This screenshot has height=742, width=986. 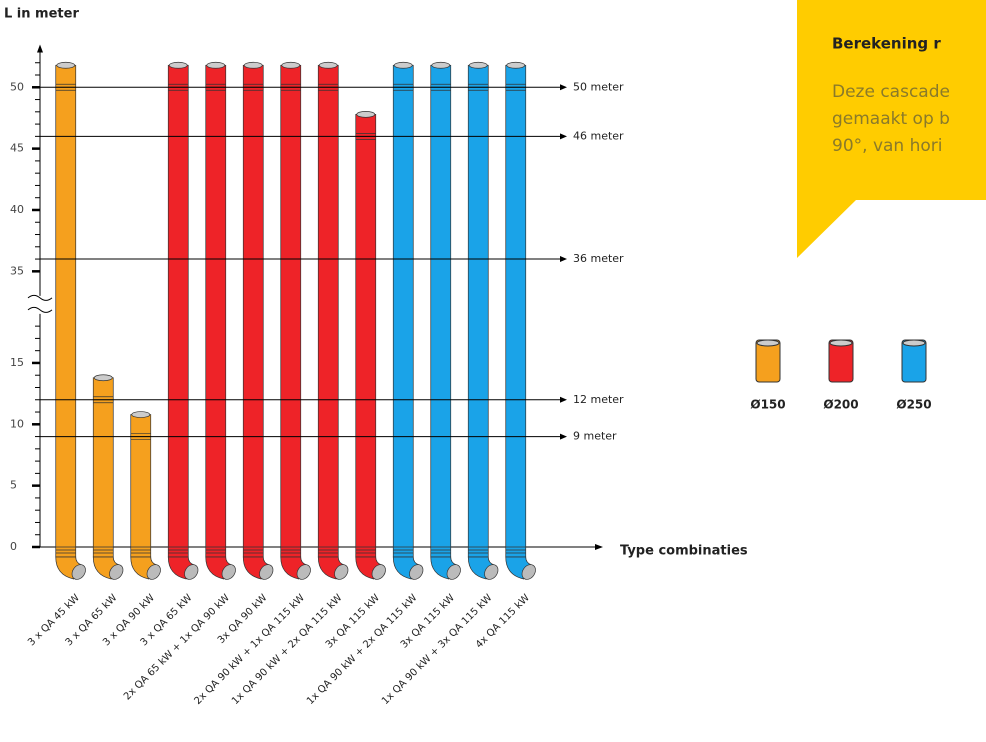 What do you see at coordinates (840, 405) in the screenshot?
I see `legend-label: Ø200` at bounding box center [840, 405].